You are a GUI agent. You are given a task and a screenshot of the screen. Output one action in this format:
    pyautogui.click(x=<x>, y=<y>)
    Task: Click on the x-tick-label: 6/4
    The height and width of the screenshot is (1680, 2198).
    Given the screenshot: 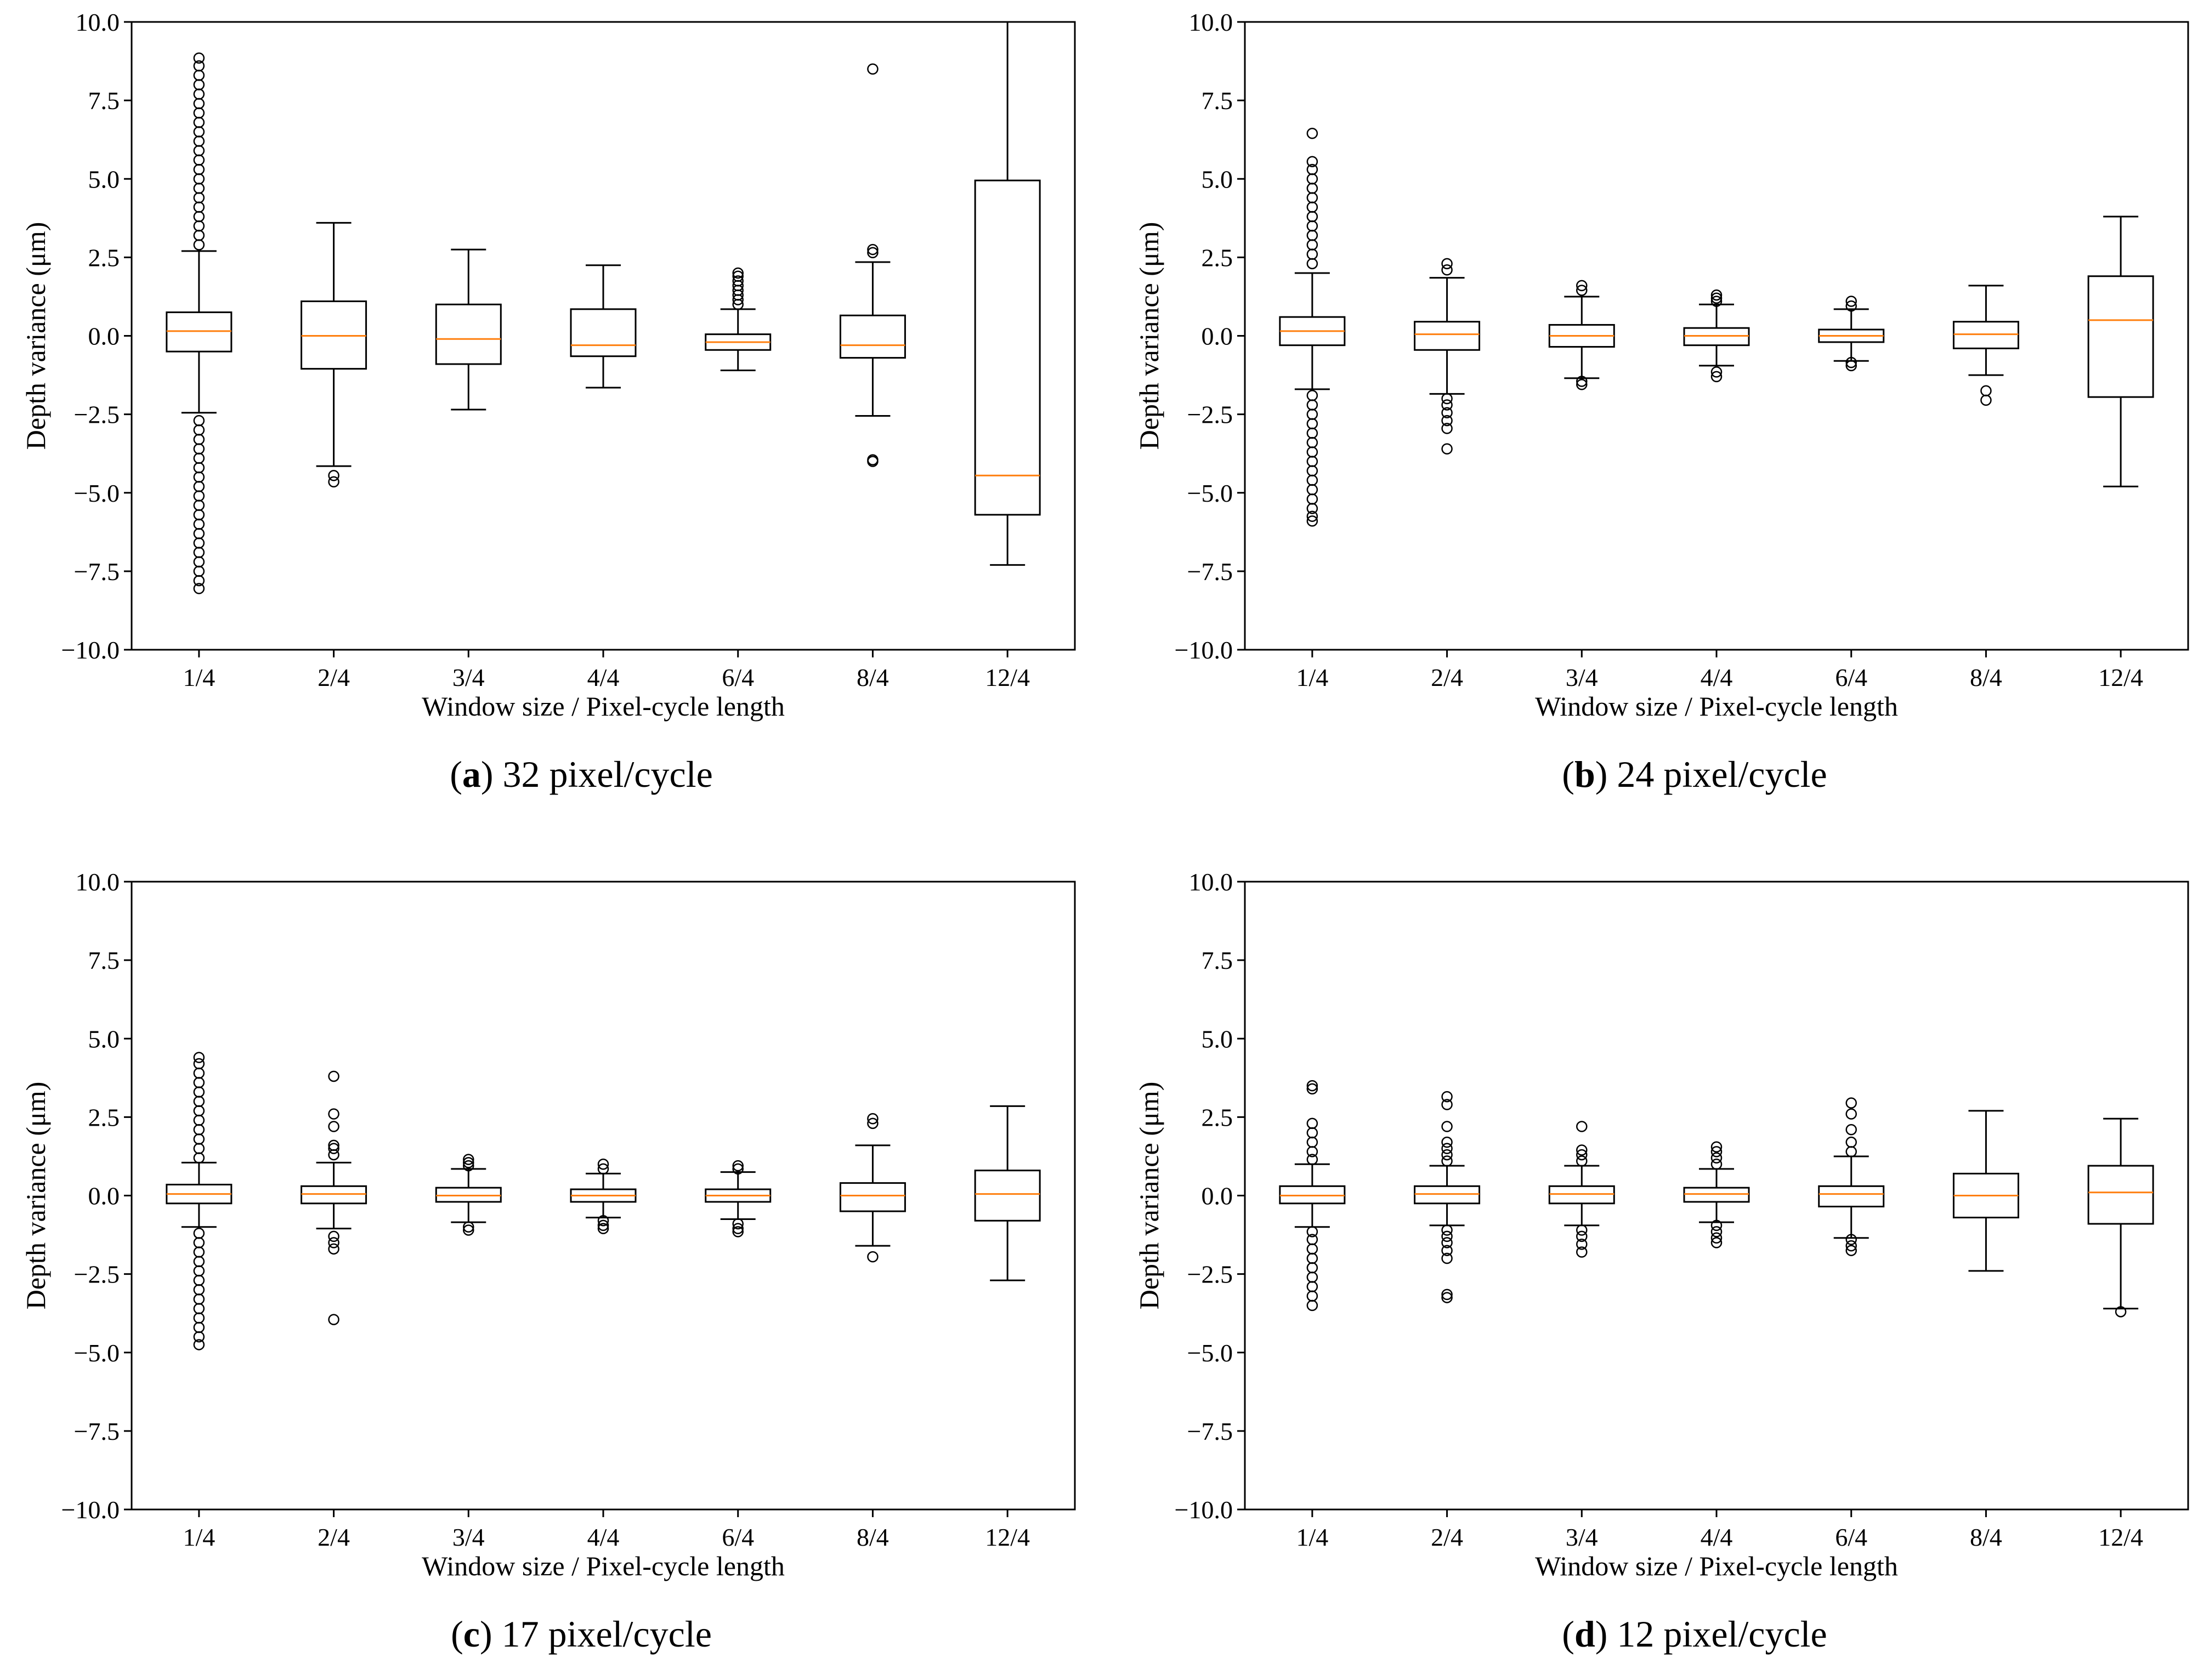 What is the action you would take?
    pyautogui.click(x=1851, y=677)
    